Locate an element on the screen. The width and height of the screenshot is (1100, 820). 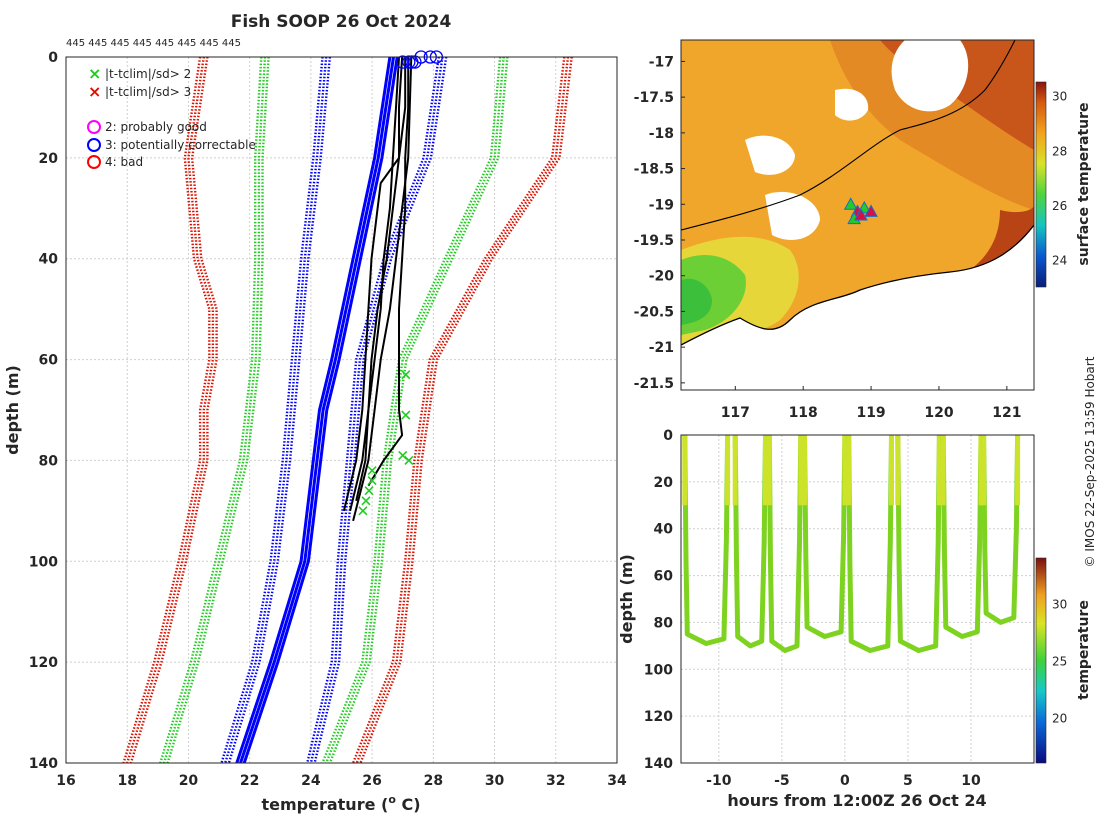
time-depth-plot-area is located at coordinates (857, 599).